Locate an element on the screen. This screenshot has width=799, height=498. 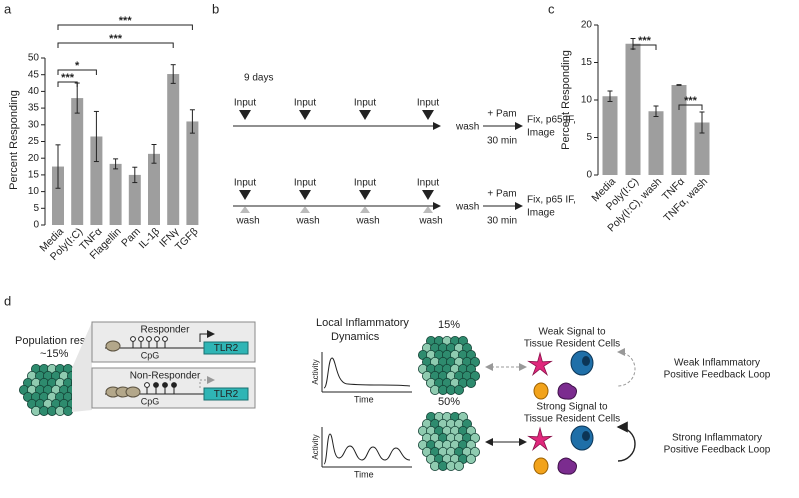
y-tick-label: 20 is located at coordinates (587, 25).